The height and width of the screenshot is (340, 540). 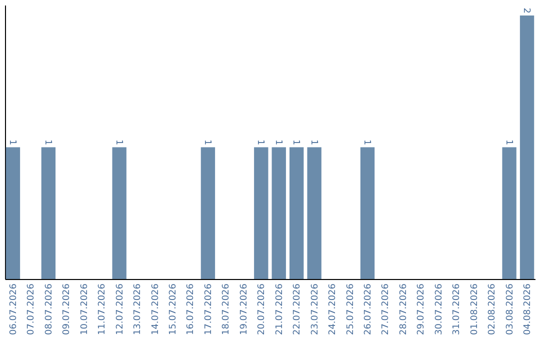 I want to click on x-tick-label: 22.07.2026, so click(x=297, y=309).